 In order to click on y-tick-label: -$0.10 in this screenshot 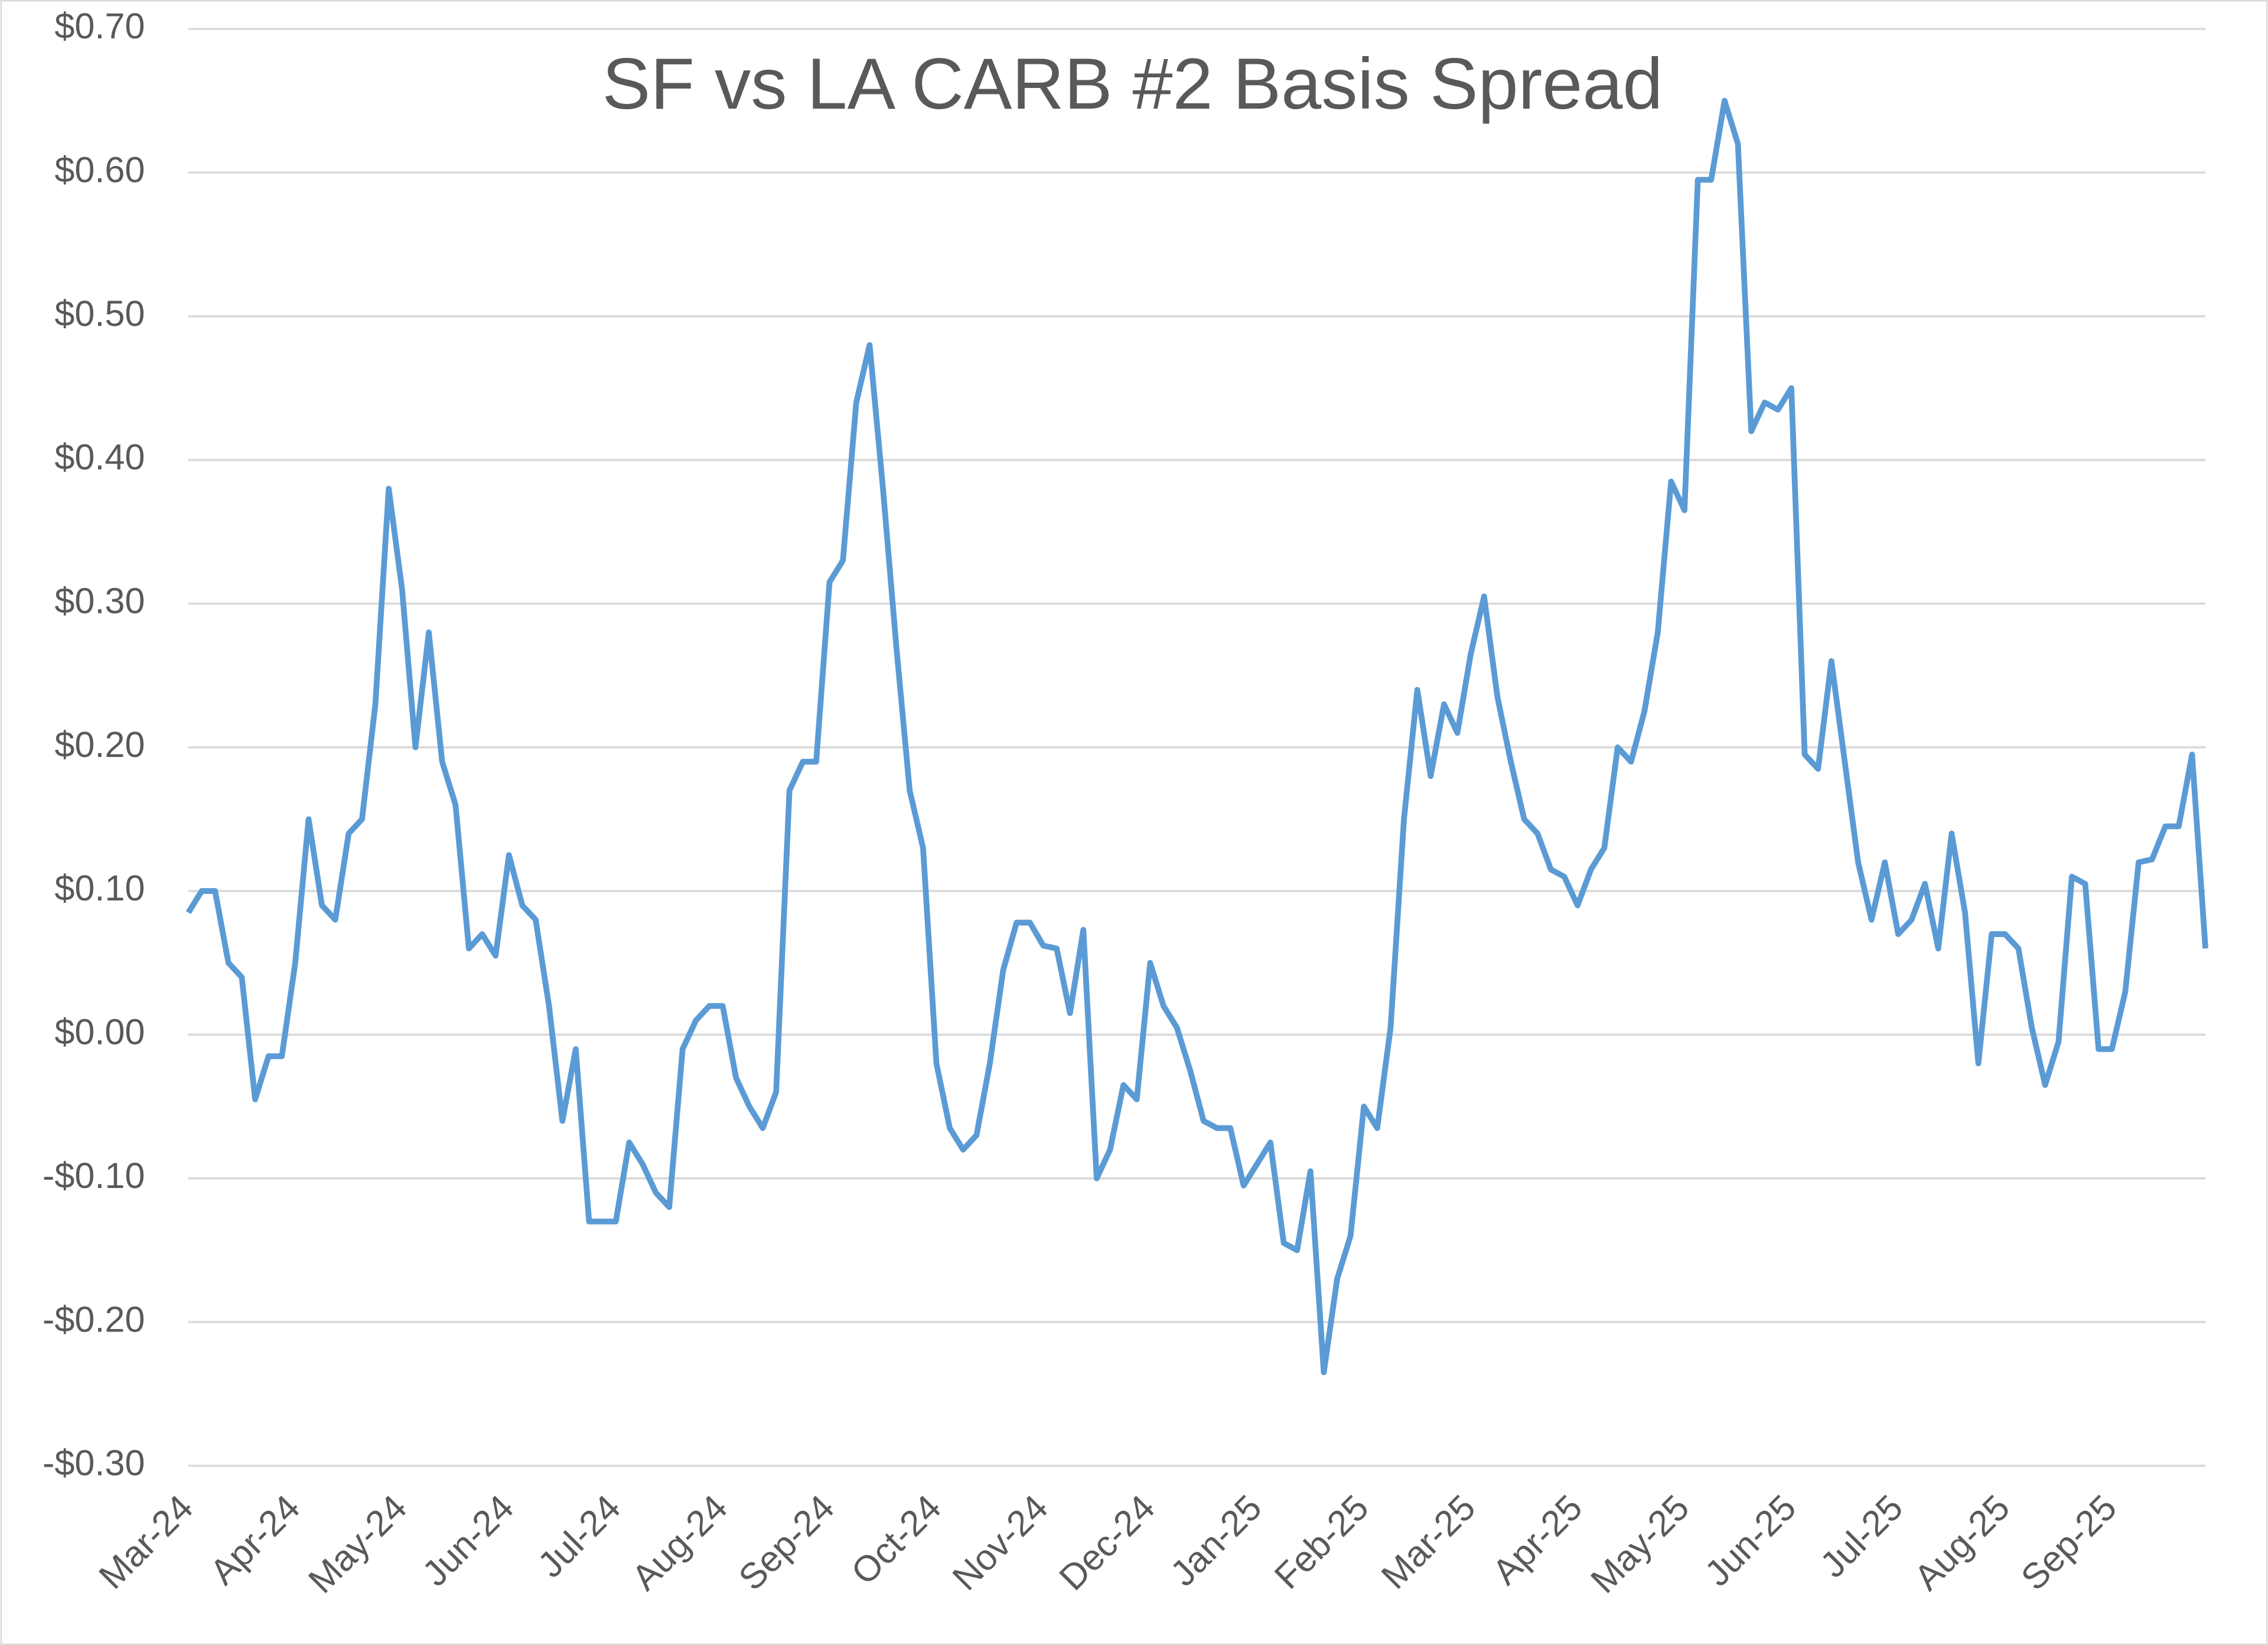, I will do `click(94, 1176)`.